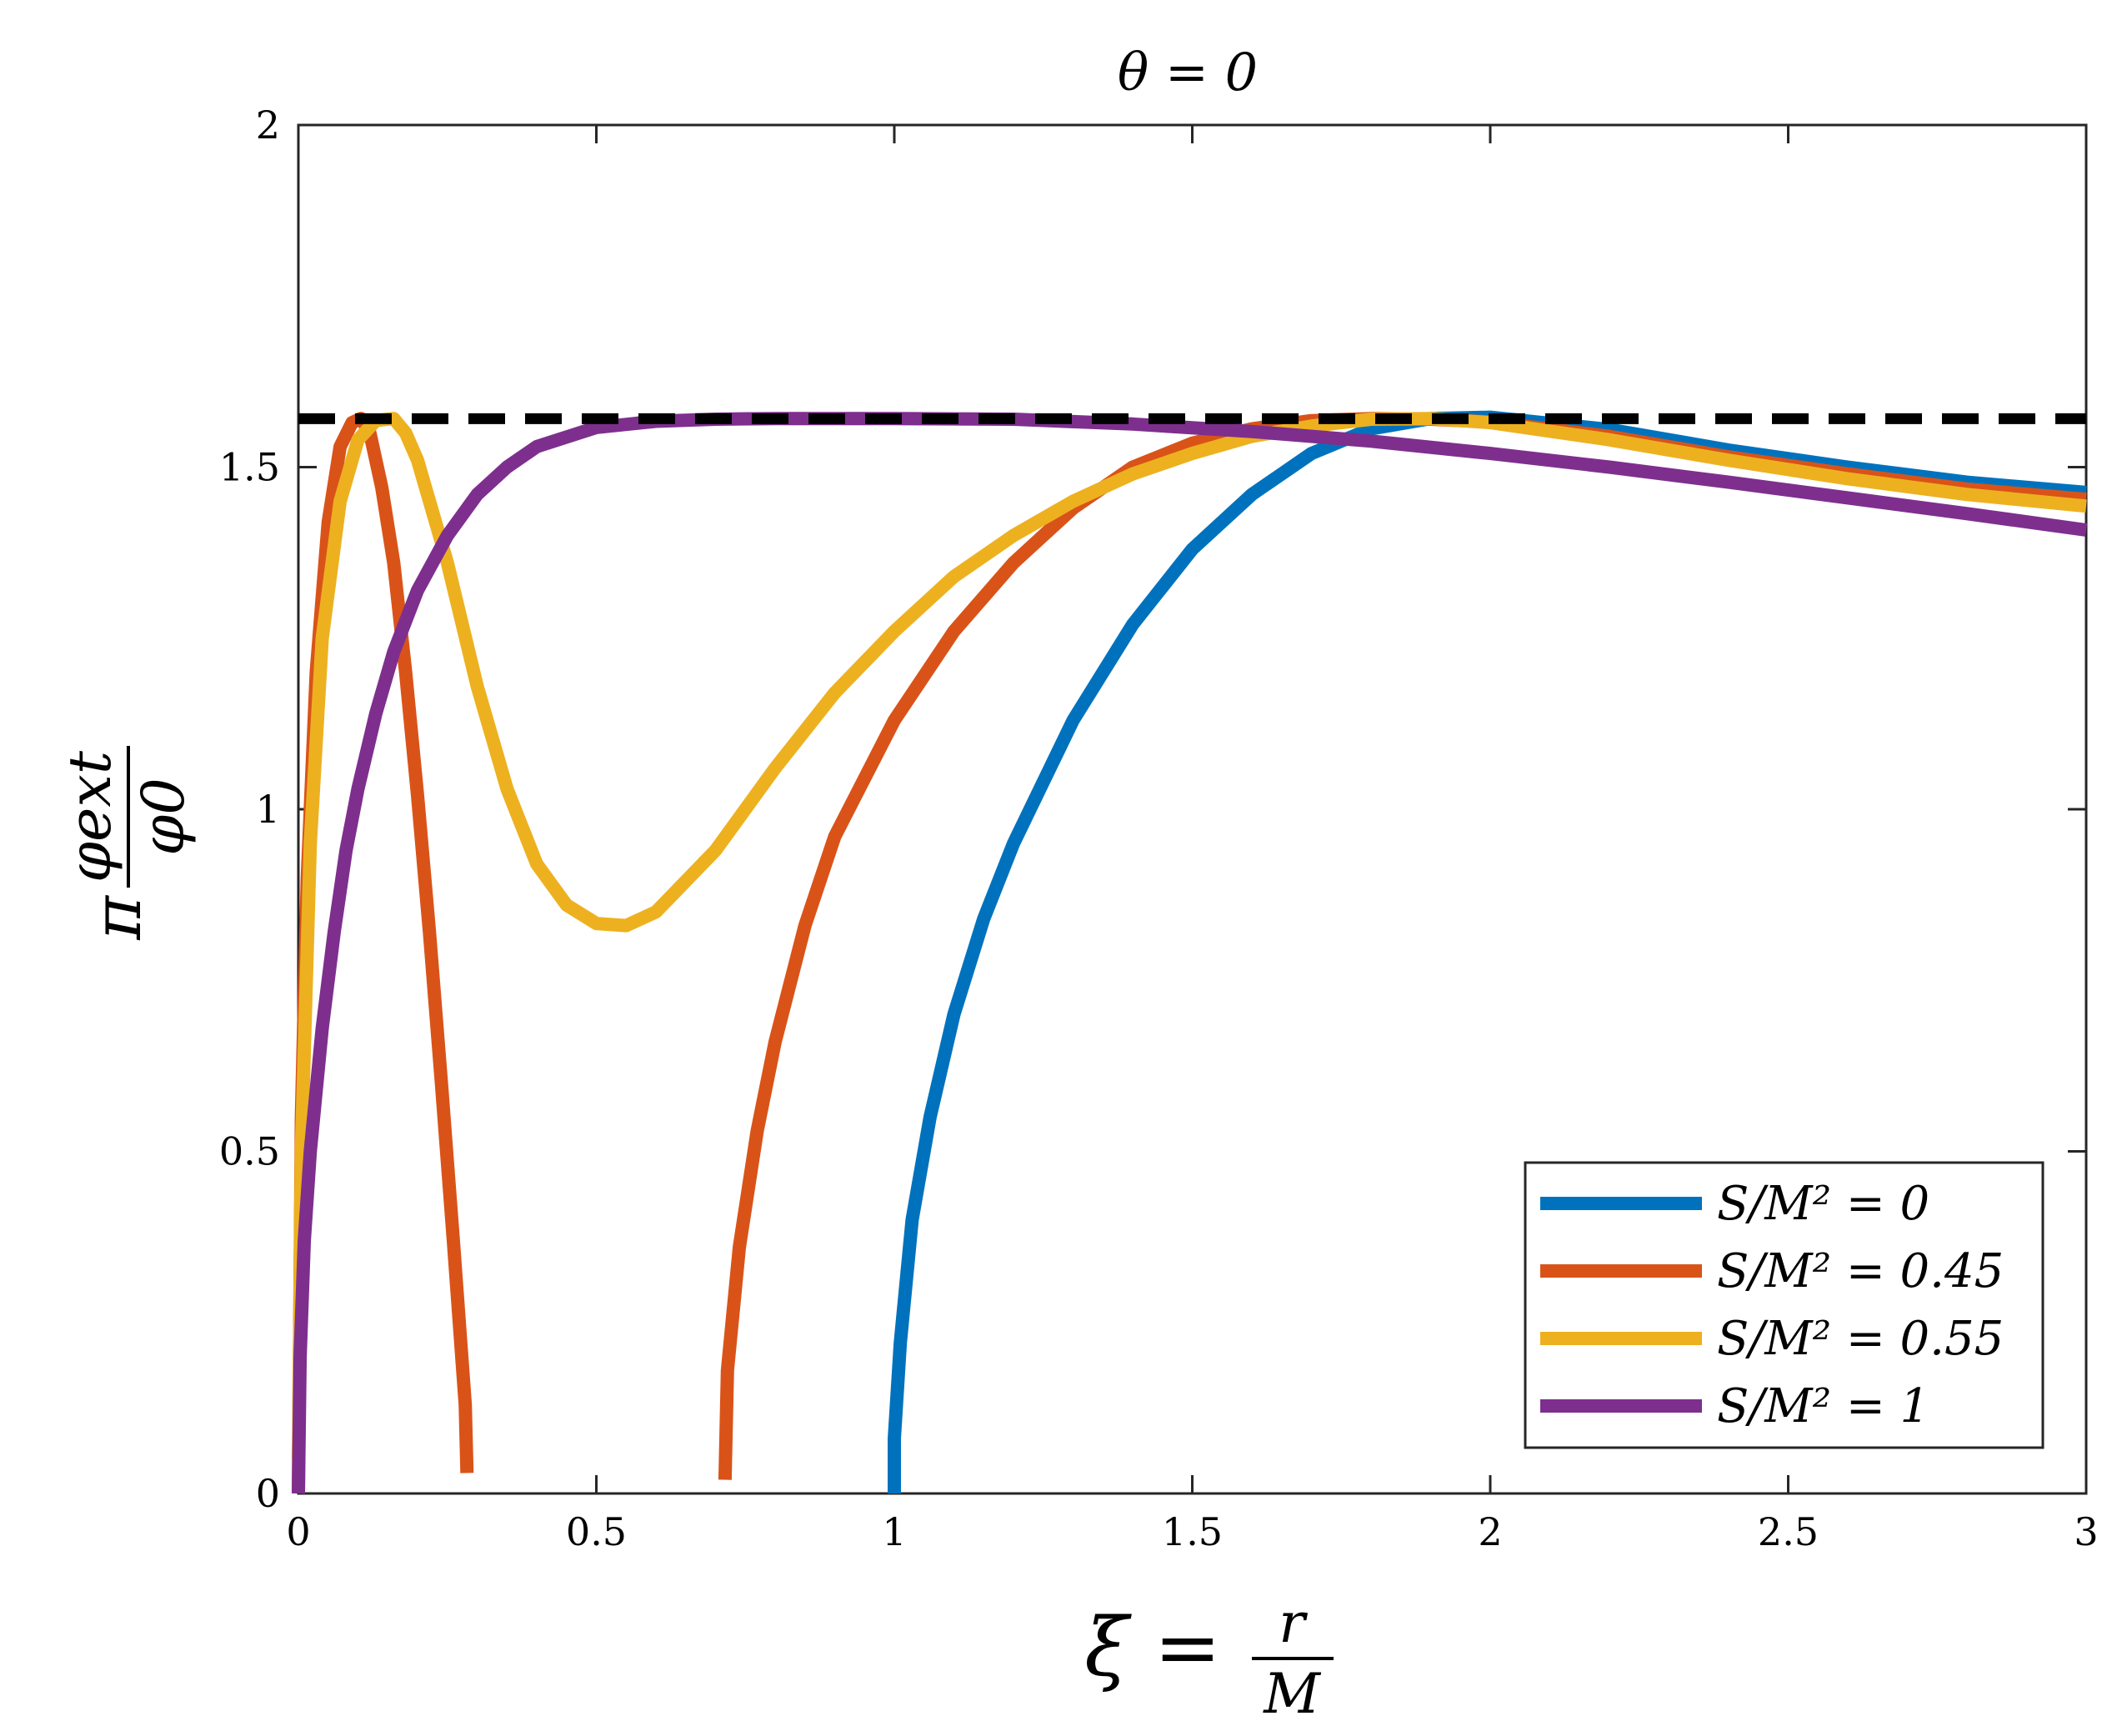 The height and width of the screenshot is (1736, 2117). What do you see at coordinates (249, 809) in the screenshot?
I see `y-tick-labels: 0 0.5 1 1.5 2` at bounding box center [249, 809].